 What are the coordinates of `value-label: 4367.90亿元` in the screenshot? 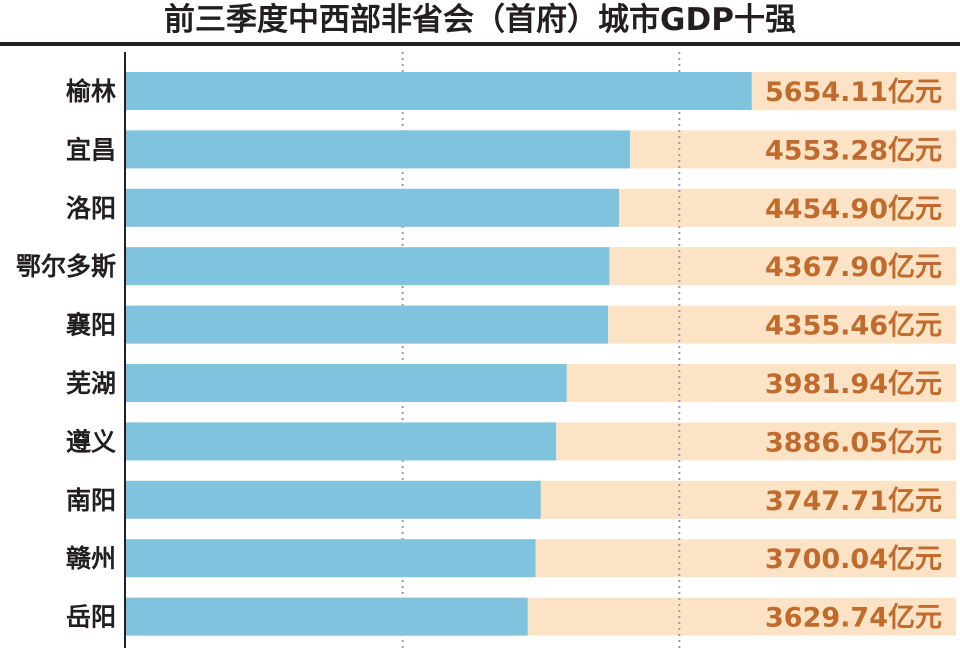 It's located at (853, 267).